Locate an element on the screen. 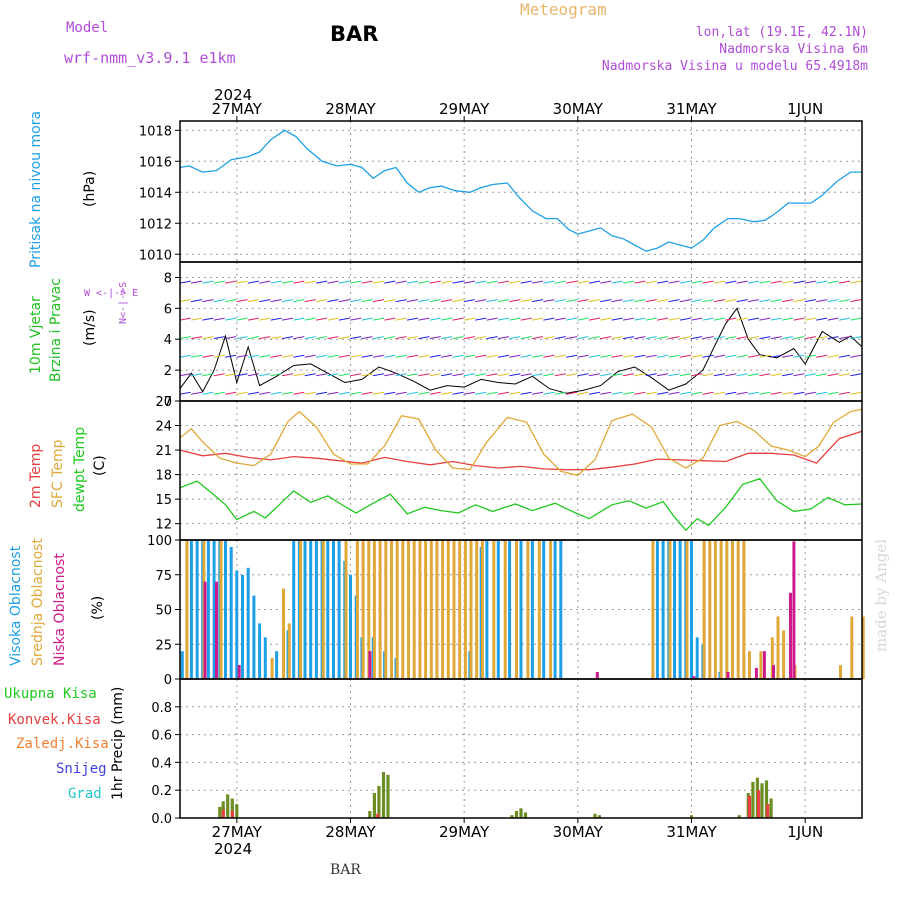 The height and width of the screenshot is (900, 900). y-tick-label: 0.8 is located at coordinates (161, 708).